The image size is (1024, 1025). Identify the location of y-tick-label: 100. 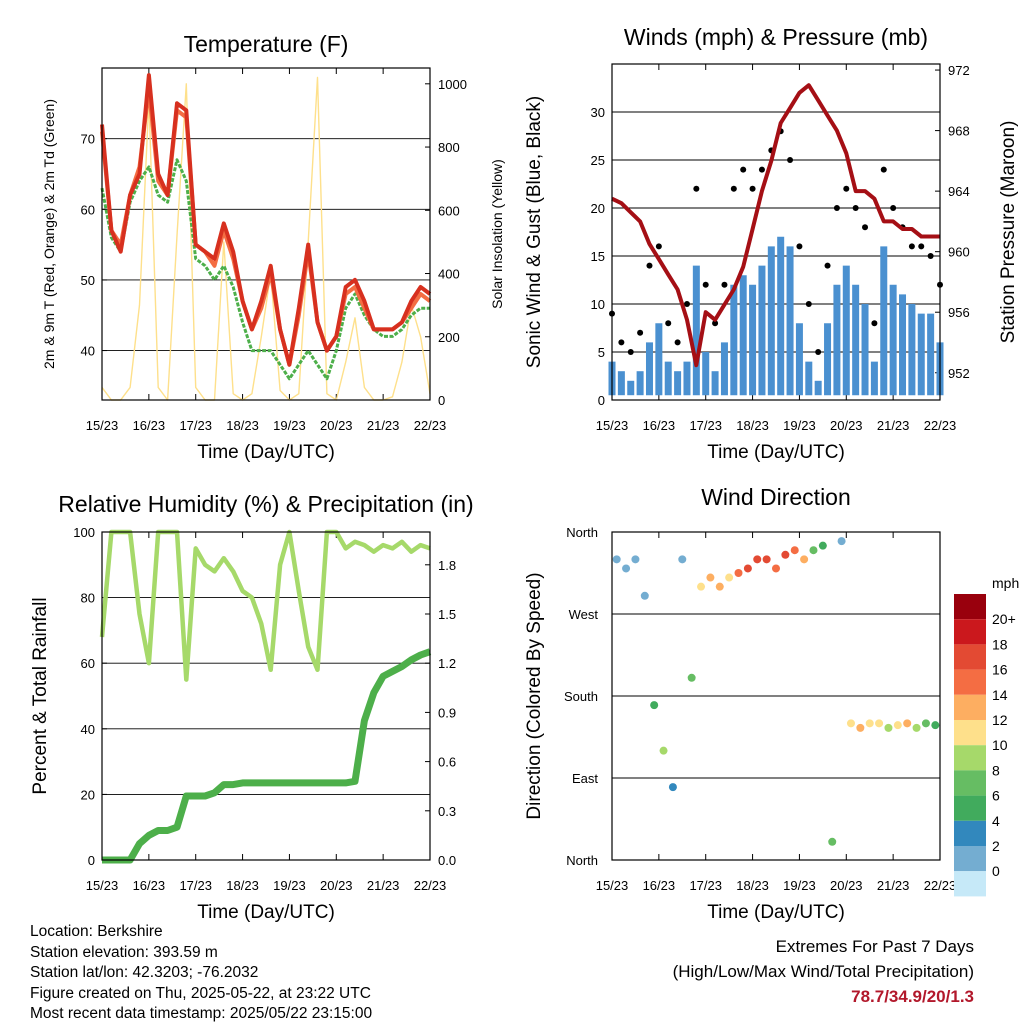
(84, 532).